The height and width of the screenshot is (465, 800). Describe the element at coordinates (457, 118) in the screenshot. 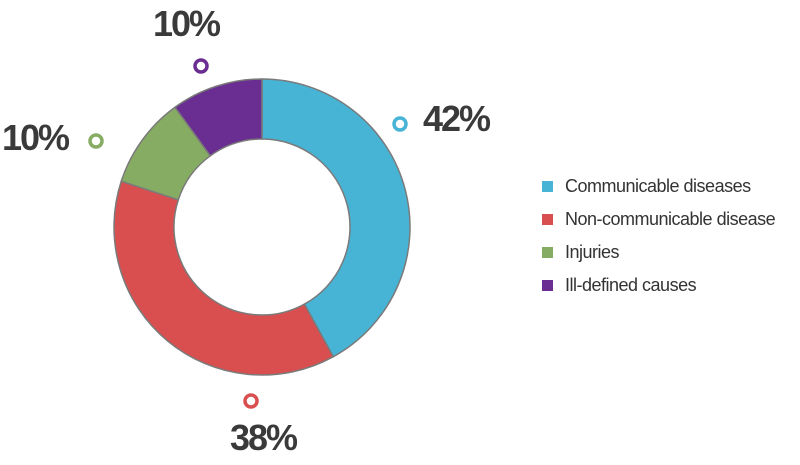

I see `percent-label-communicable-diseases: 42%` at that location.